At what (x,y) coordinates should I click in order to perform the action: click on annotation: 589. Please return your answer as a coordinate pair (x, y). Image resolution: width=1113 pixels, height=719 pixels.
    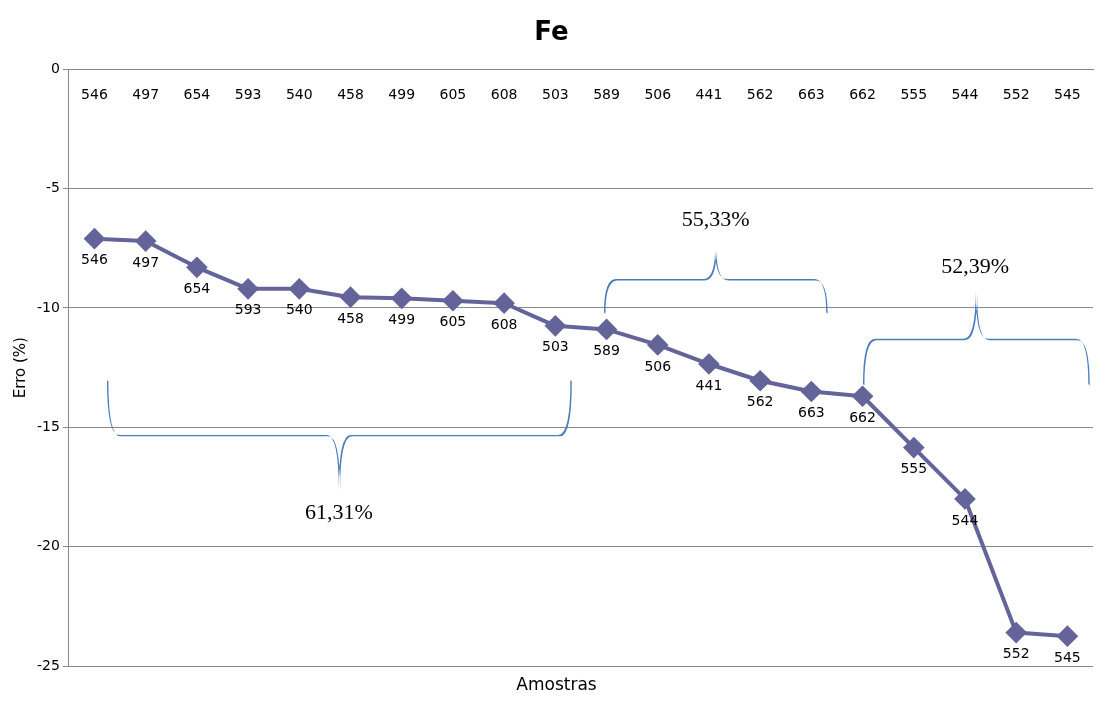
    Looking at the image, I should click on (606, 350).